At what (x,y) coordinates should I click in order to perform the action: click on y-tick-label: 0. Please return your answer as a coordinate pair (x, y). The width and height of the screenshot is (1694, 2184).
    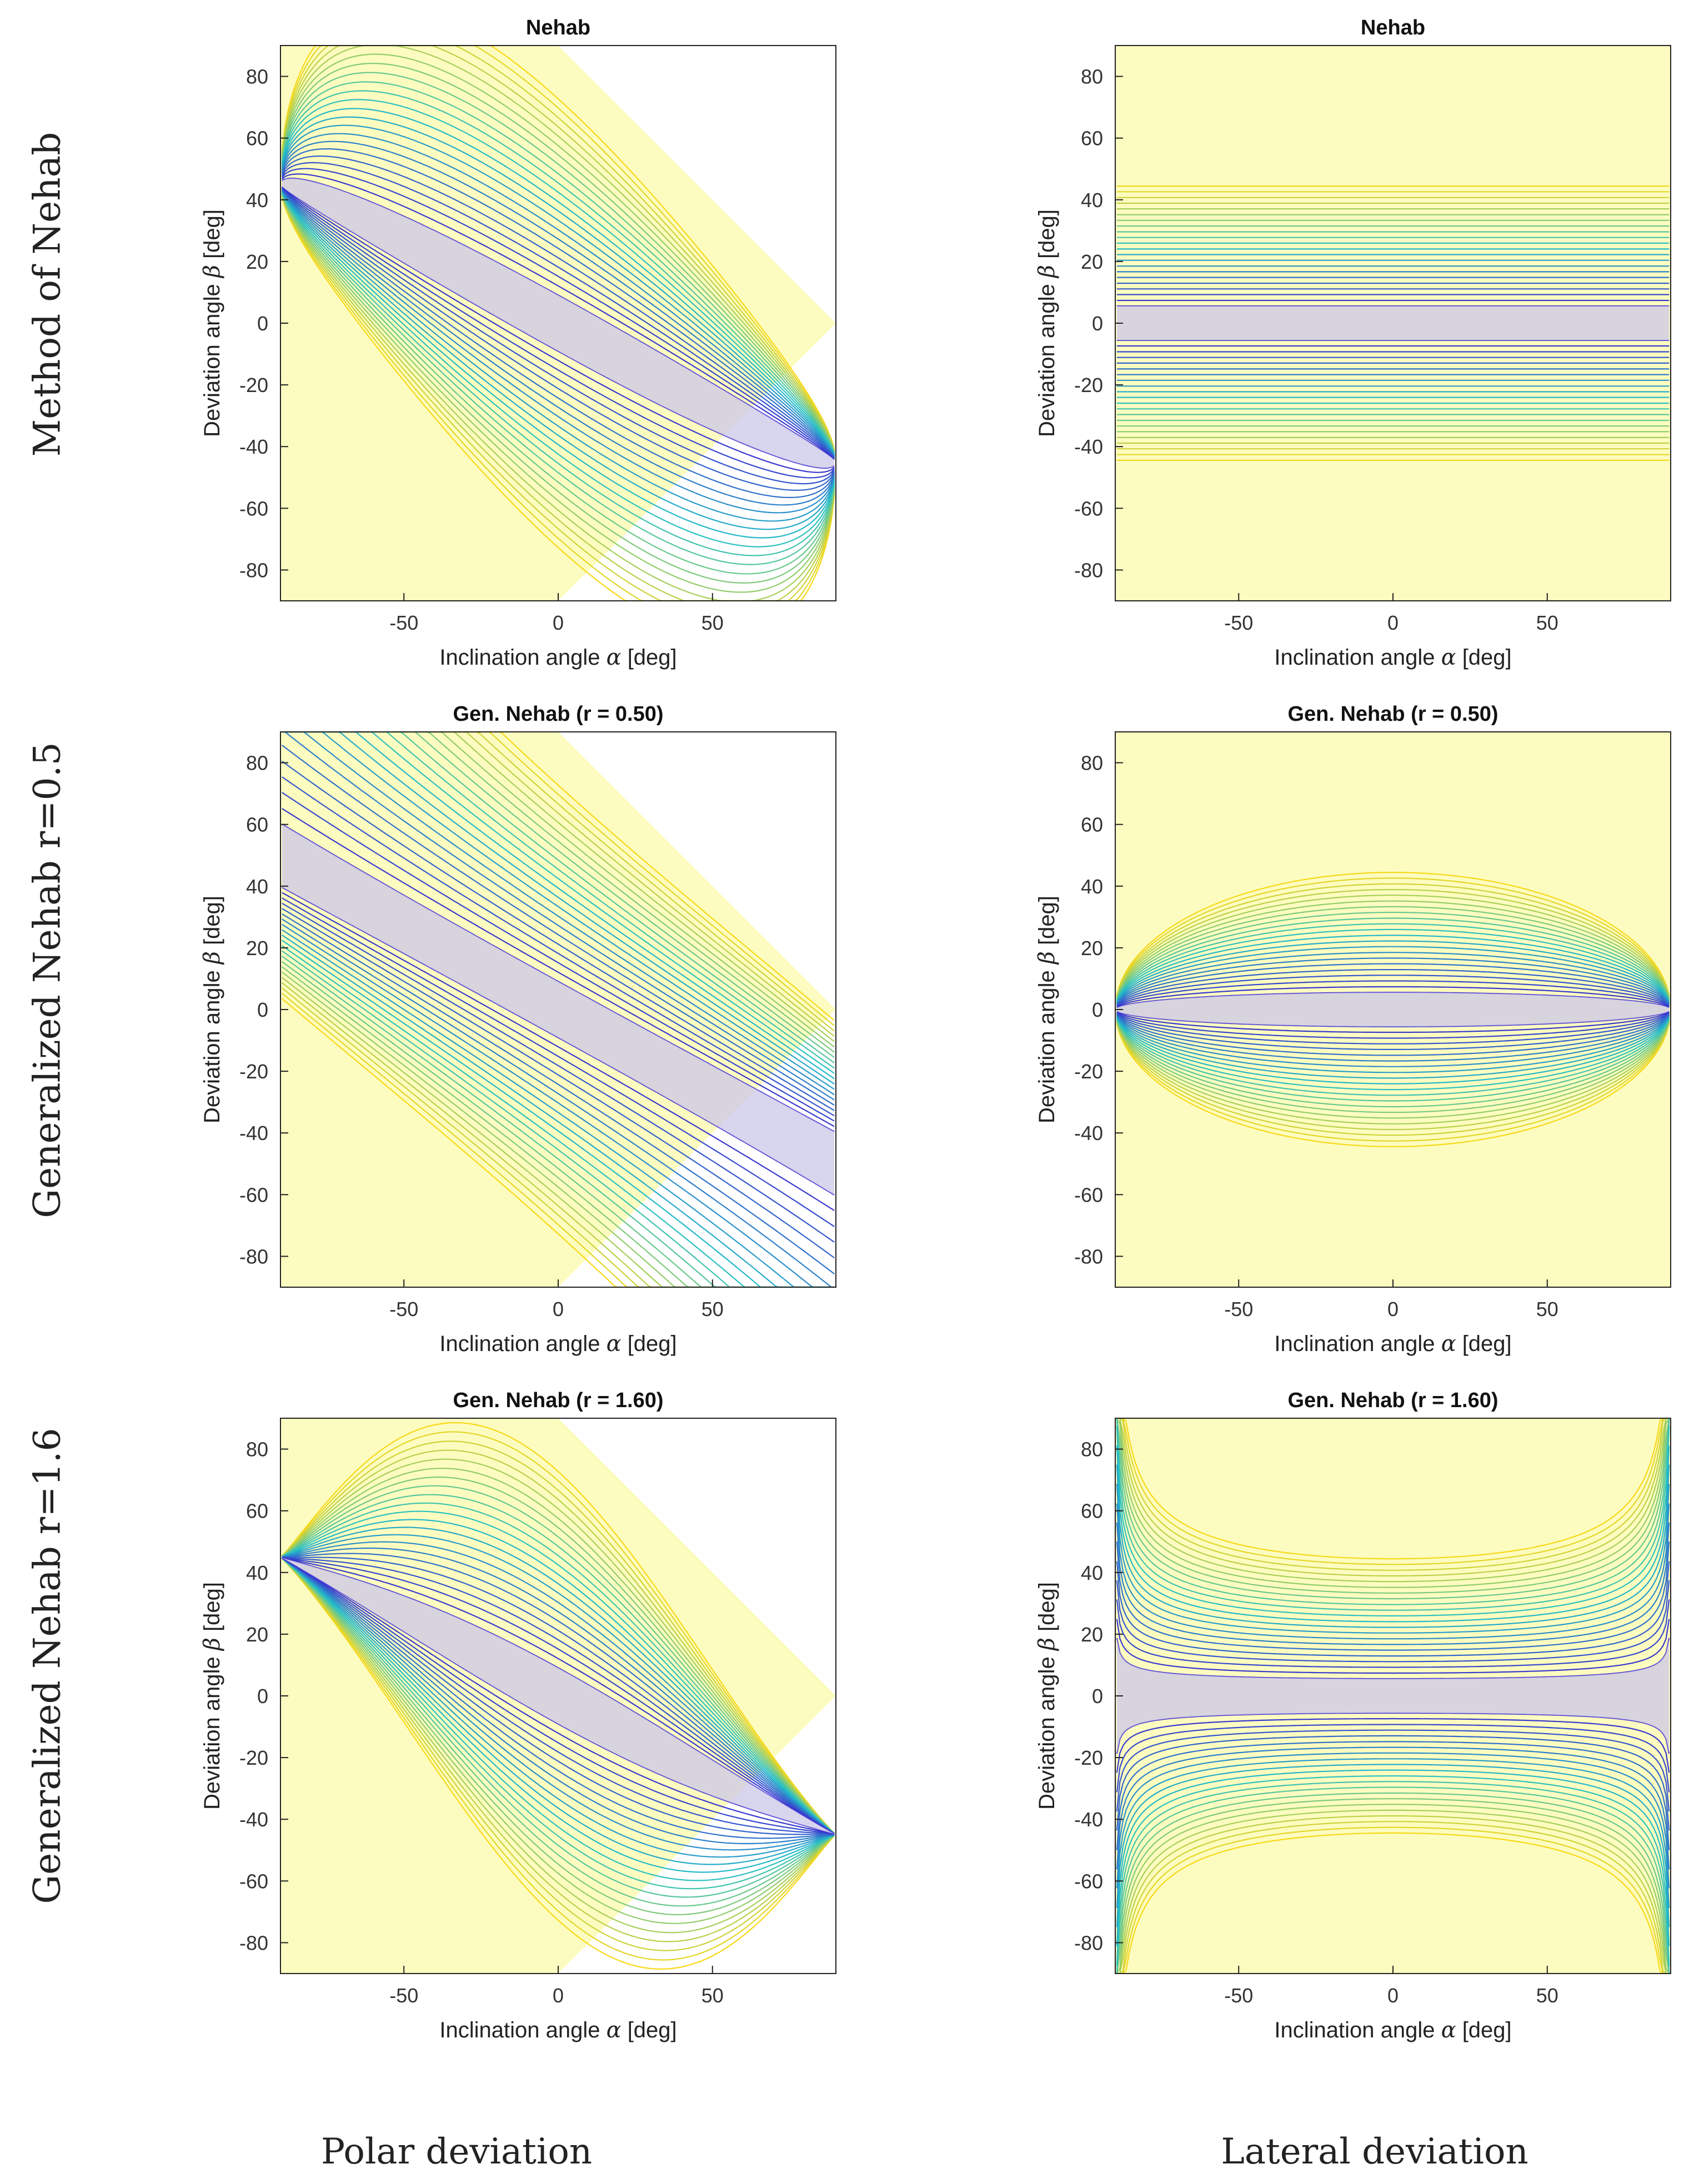
    Looking at the image, I should click on (1097, 1696).